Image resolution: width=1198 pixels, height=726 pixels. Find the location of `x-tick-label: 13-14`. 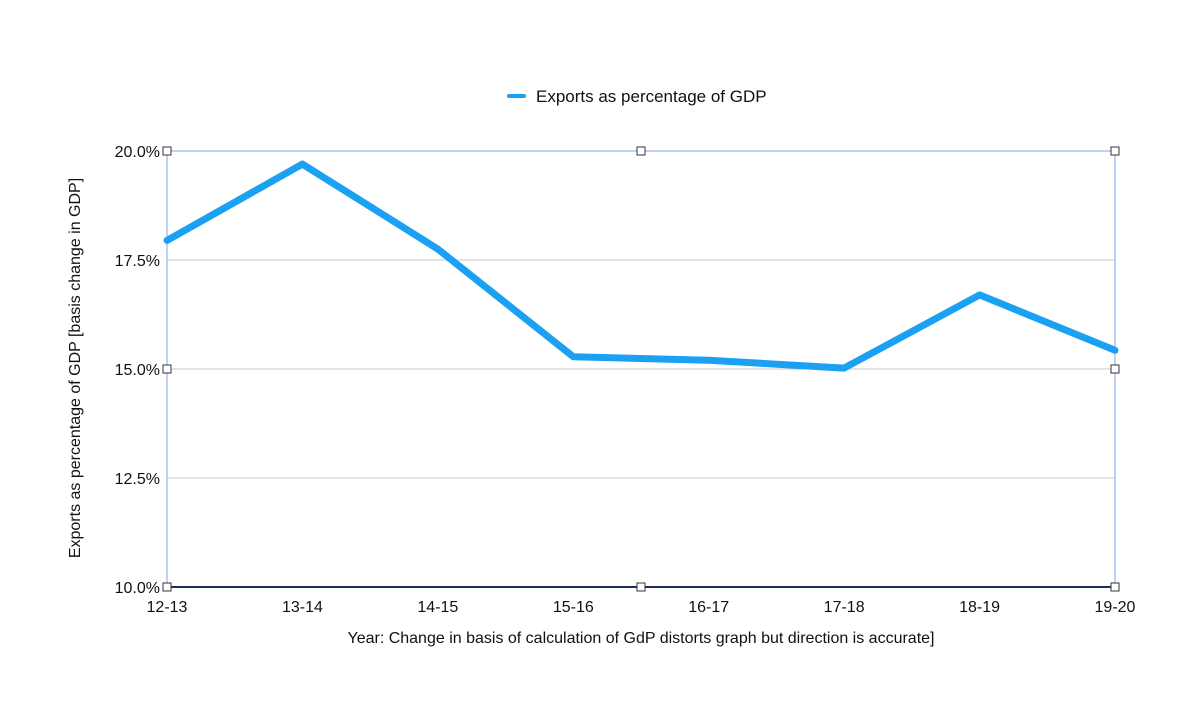

x-tick-label: 13-14 is located at coordinates (302, 607).